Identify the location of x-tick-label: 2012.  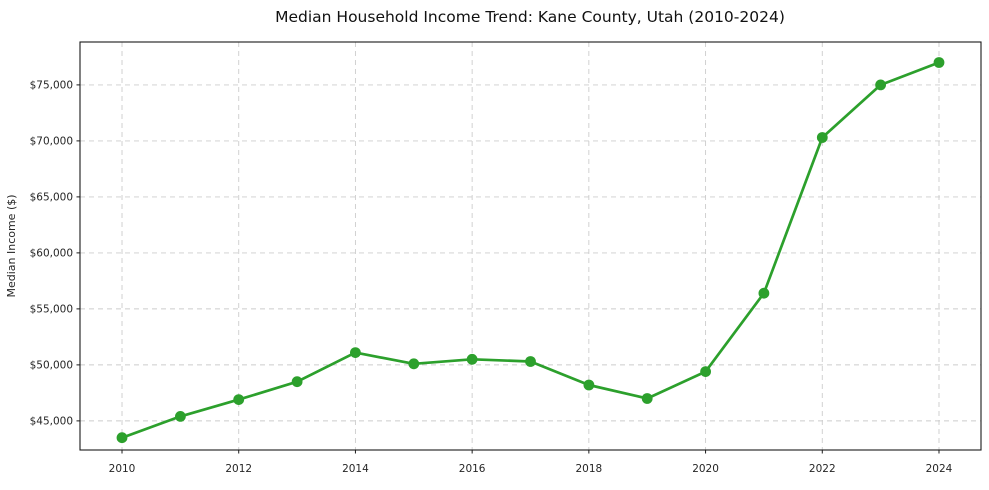
(238, 469).